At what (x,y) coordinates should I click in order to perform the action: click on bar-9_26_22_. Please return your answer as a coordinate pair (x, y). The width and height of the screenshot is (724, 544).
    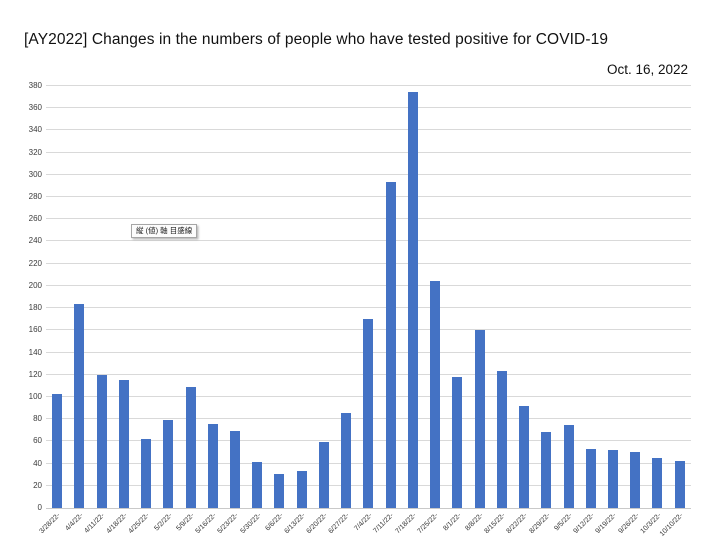
    Looking at the image, I should click on (635, 480).